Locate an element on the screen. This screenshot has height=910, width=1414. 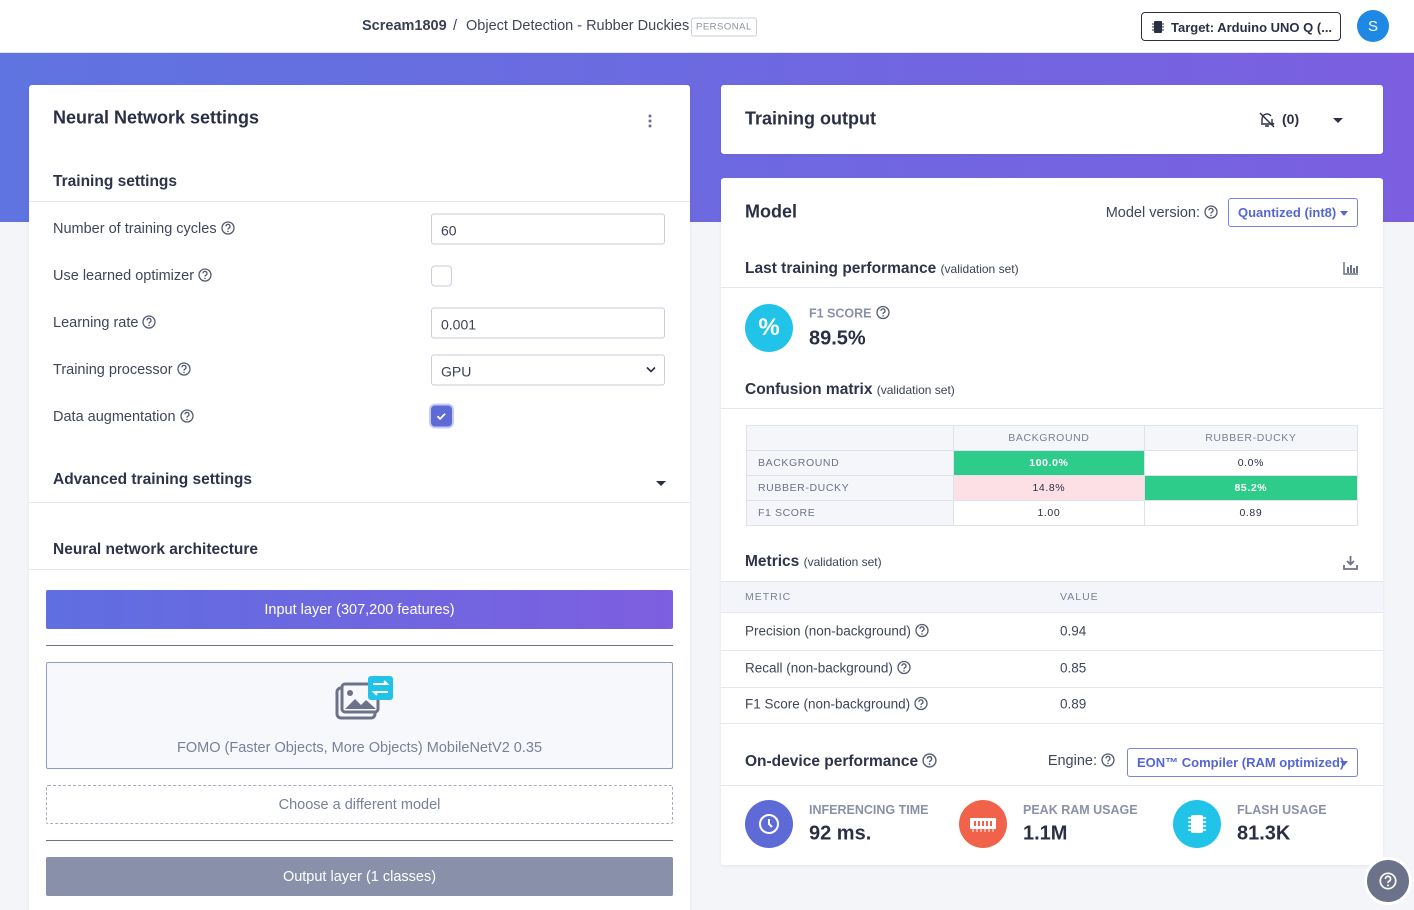
section-title: Neural network architecture is located at coordinates (156, 549).